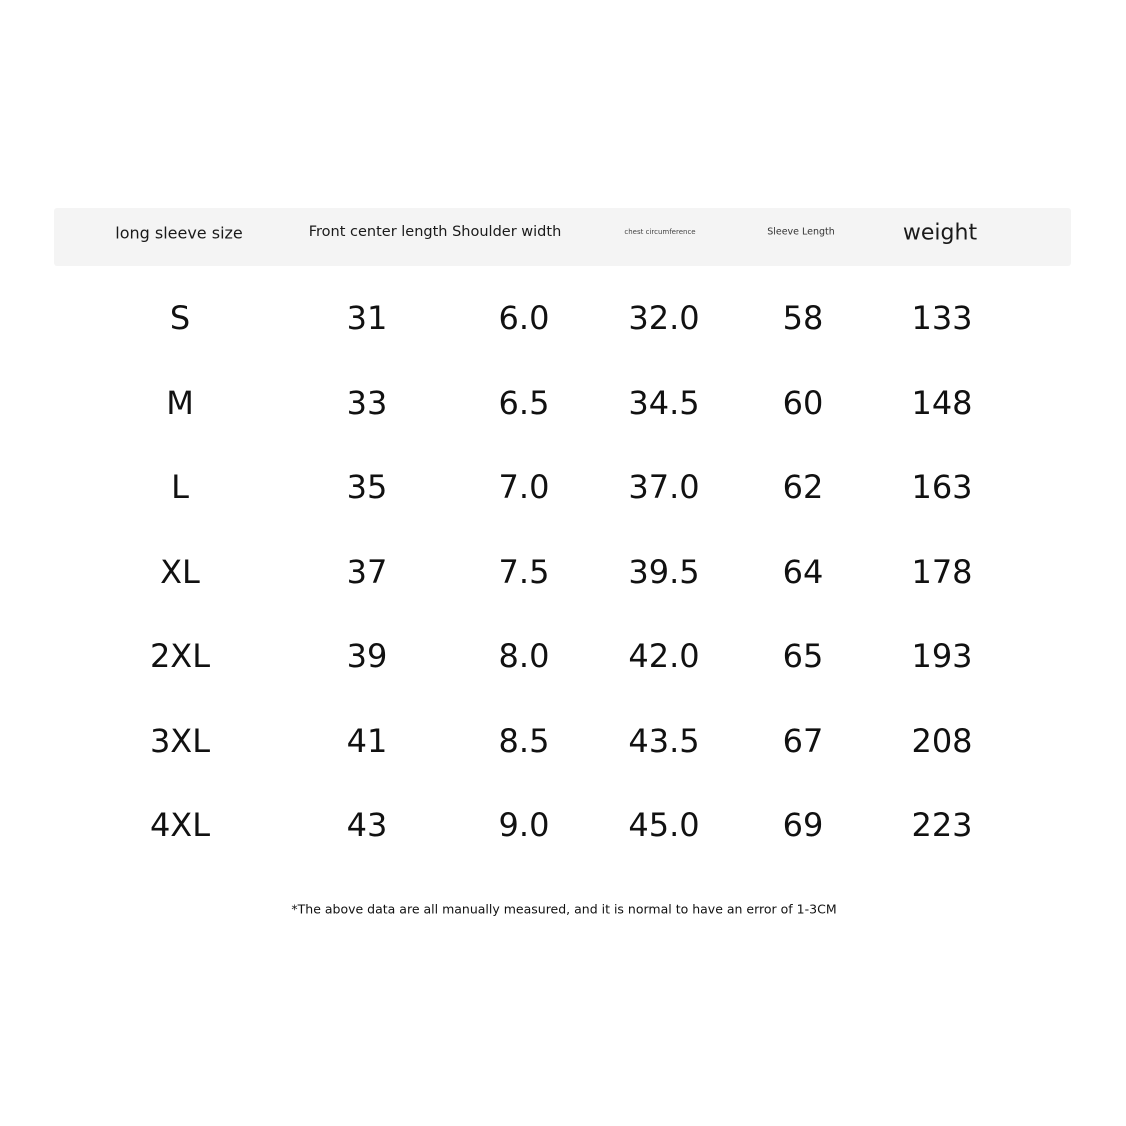 Image resolution: width=1126 pixels, height=1126 pixels. What do you see at coordinates (180, 740) in the screenshot?
I see `cell-size: 3XL` at bounding box center [180, 740].